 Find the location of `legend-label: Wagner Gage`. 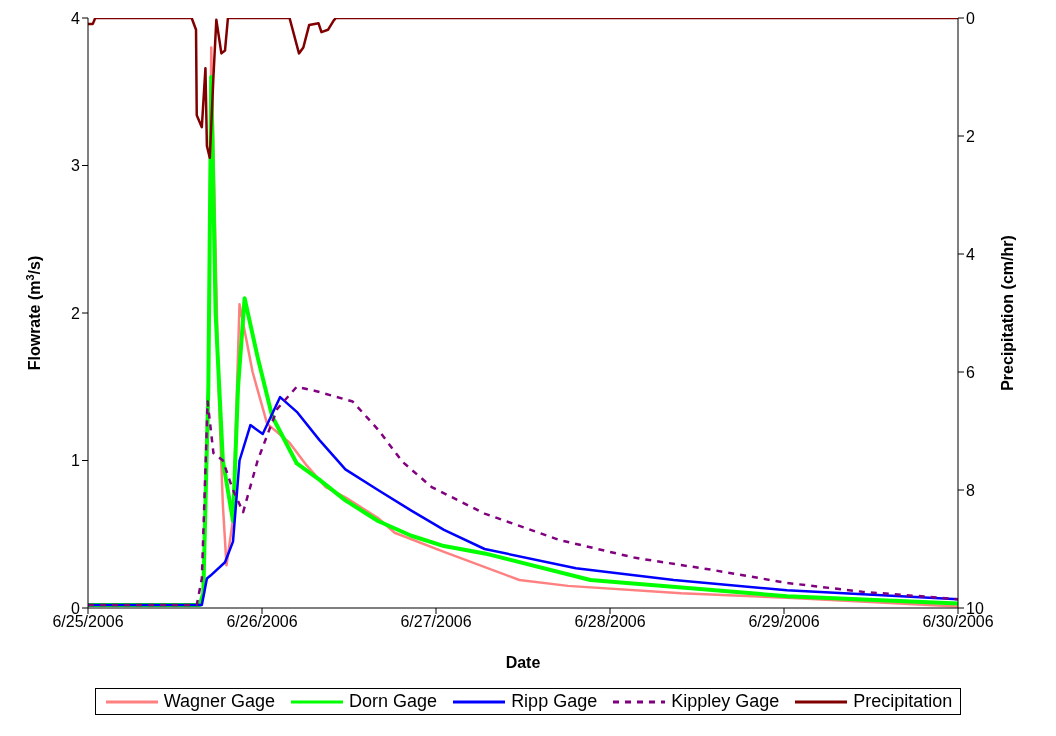

legend-label: Wagner Gage is located at coordinates (219, 701).